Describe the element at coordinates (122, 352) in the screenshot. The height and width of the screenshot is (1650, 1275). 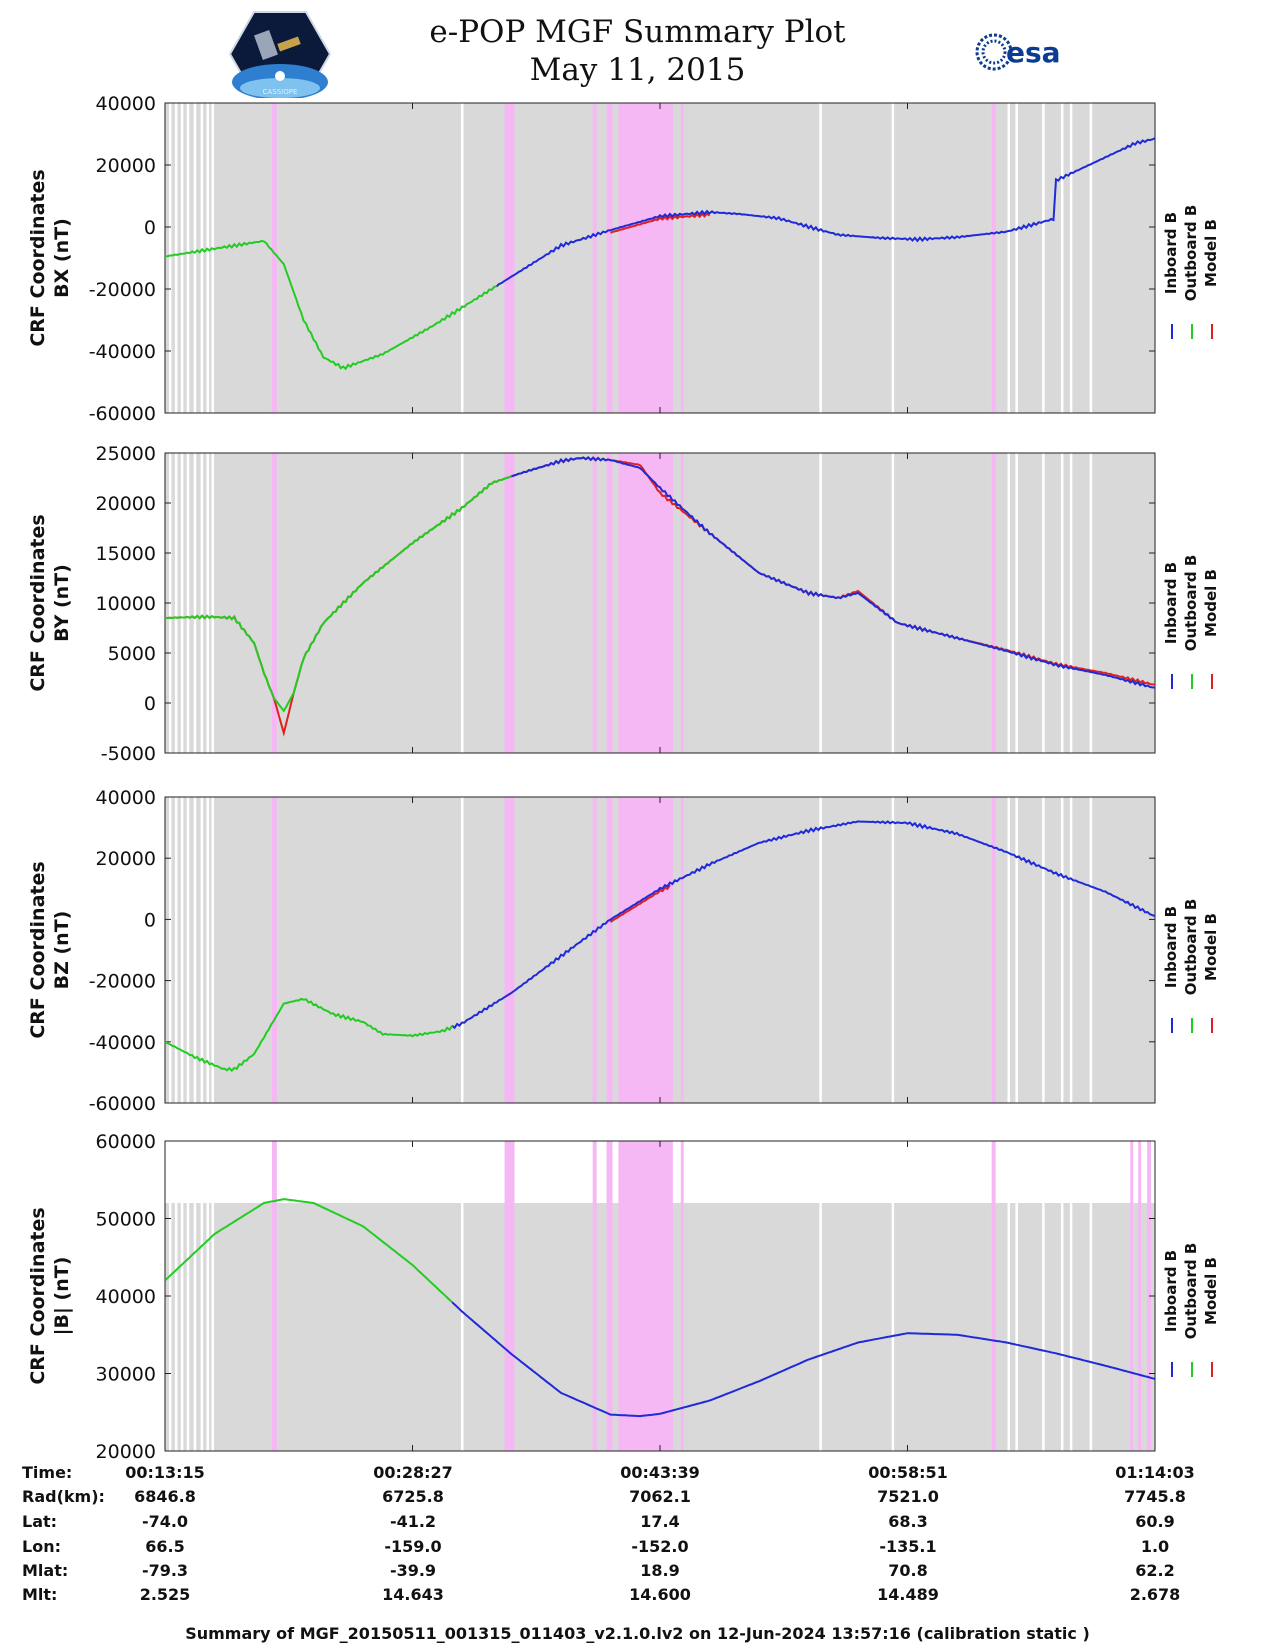
I see `y-tick-label: -40000` at that location.